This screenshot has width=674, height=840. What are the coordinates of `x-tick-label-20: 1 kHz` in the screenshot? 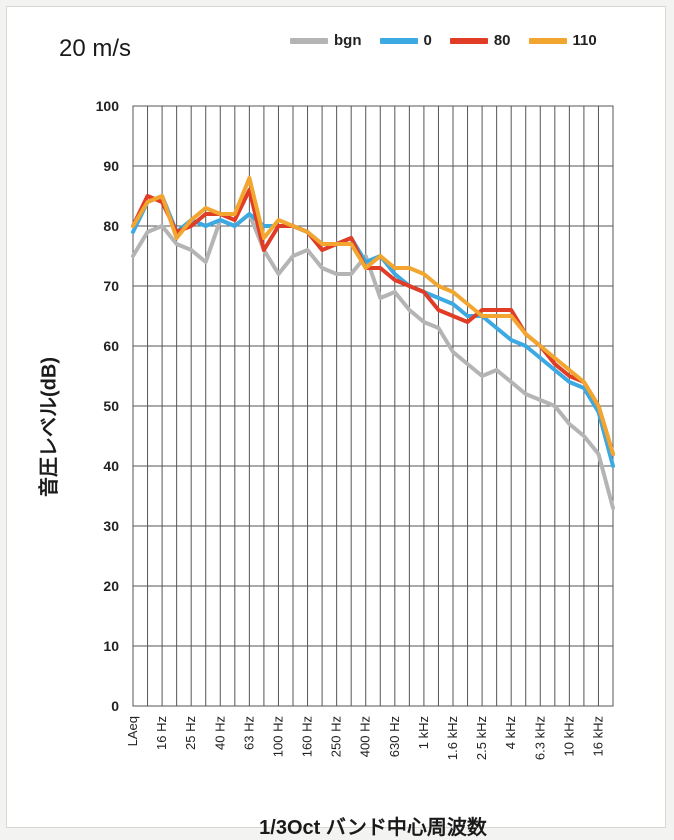 It's located at (423, 732).